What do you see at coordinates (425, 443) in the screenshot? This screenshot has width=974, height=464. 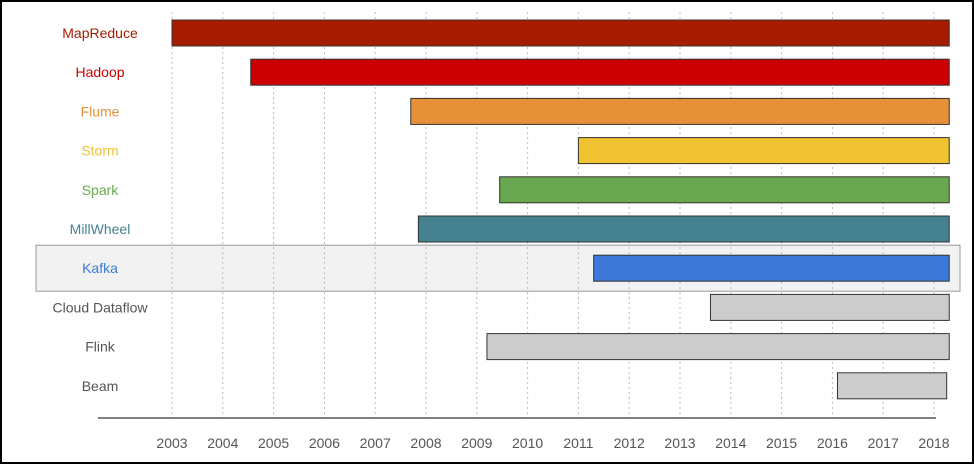 I see `x-tick-label-2008: 2008` at bounding box center [425, 443].